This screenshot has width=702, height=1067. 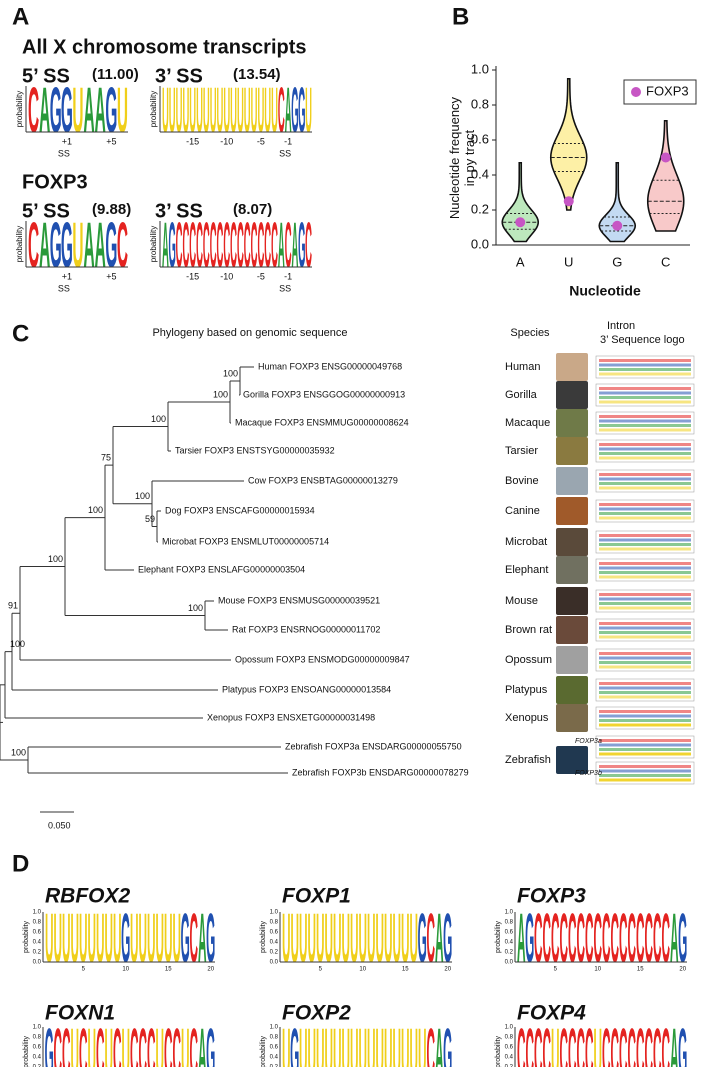 What do you see at coordinates (588, 741) in the screenshot?
I see `paralog-label: FOXP3a` at bounding box center [588, 741].